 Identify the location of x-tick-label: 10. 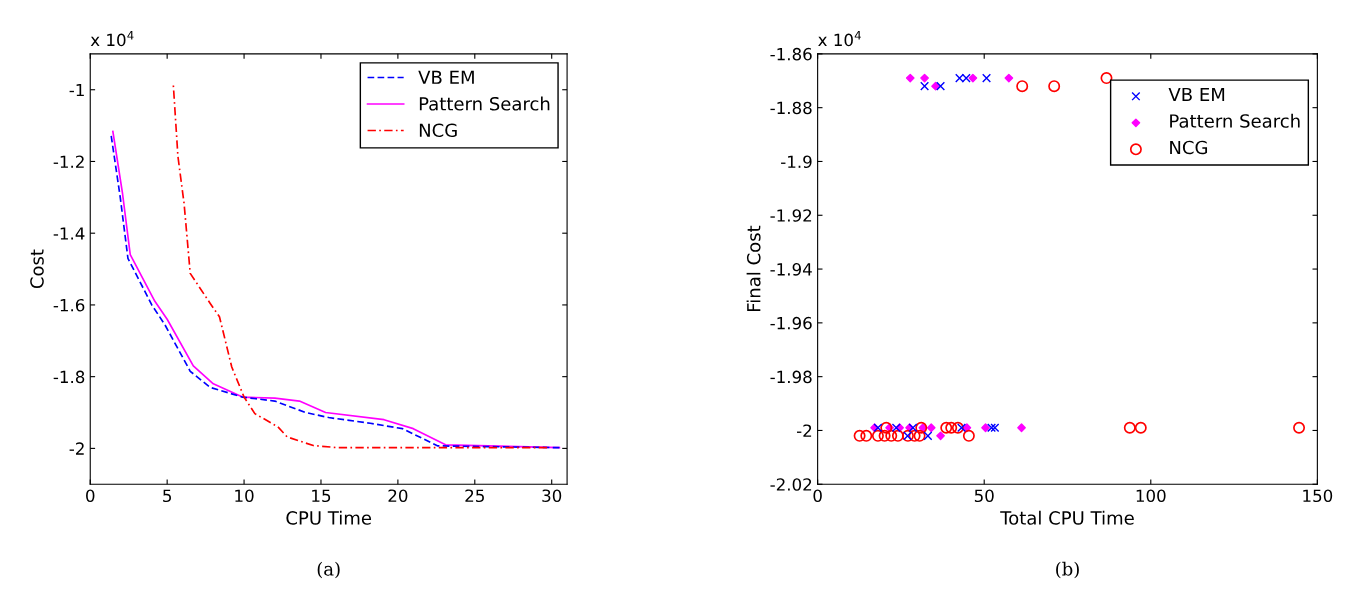
(244, 496).